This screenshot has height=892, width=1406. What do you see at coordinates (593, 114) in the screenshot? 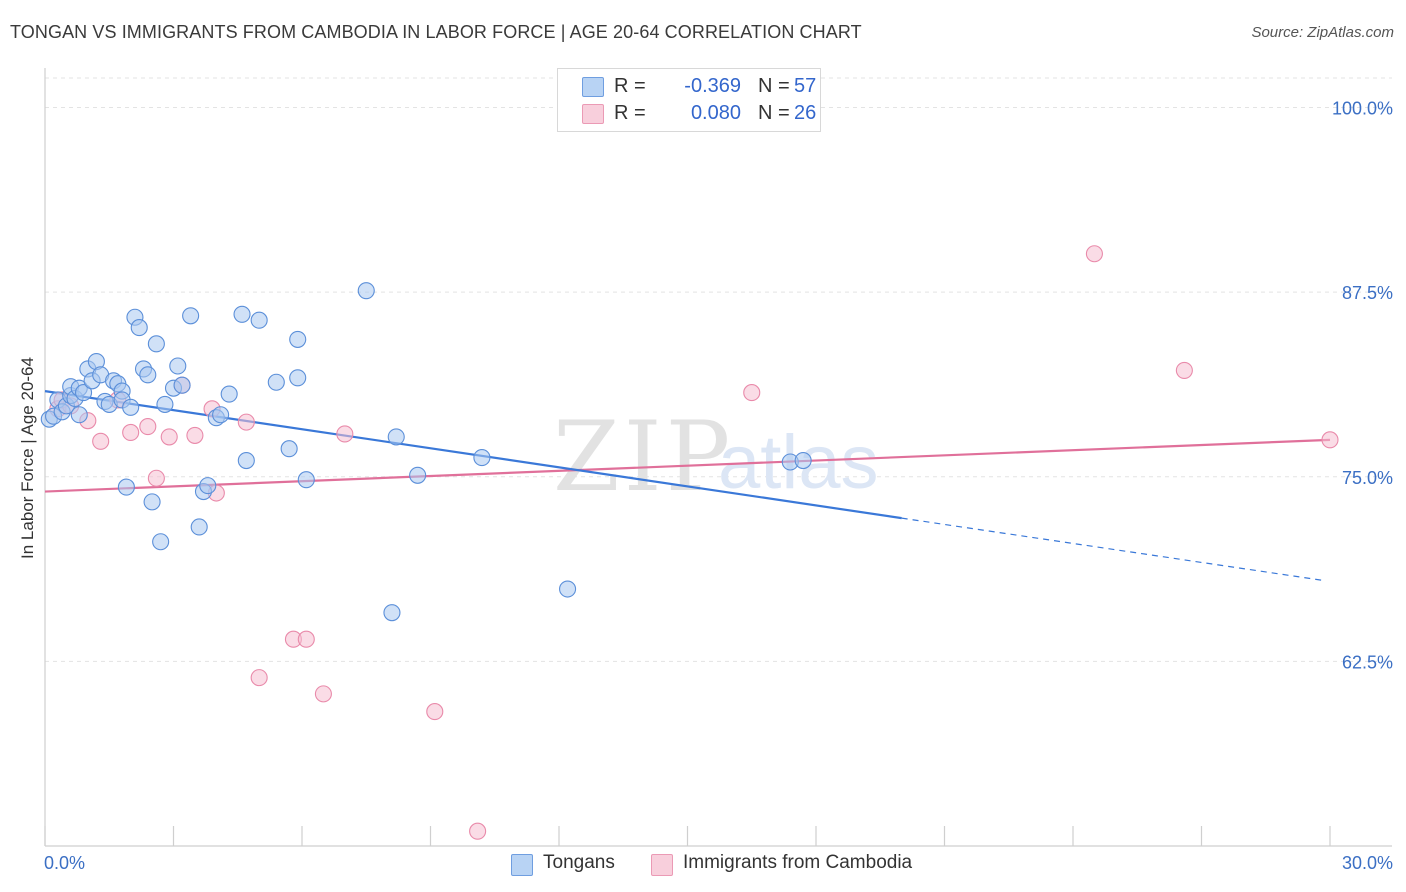
I see `legend-swatch-cambodia` at bounding box center [593, 114].